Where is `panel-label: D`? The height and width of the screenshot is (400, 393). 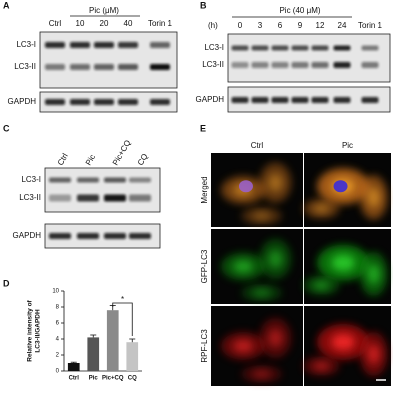 panel-label: D is located at coordinates (6, 283).